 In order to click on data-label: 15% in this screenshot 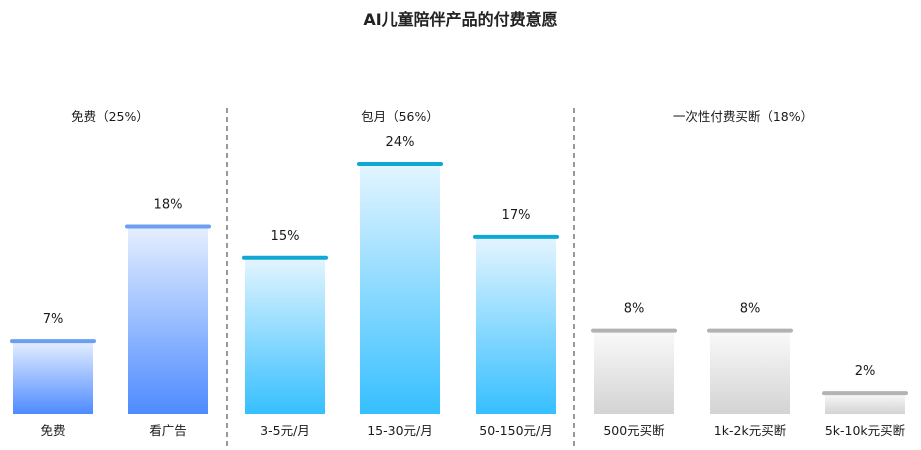, I will do `click(285, 236)`.